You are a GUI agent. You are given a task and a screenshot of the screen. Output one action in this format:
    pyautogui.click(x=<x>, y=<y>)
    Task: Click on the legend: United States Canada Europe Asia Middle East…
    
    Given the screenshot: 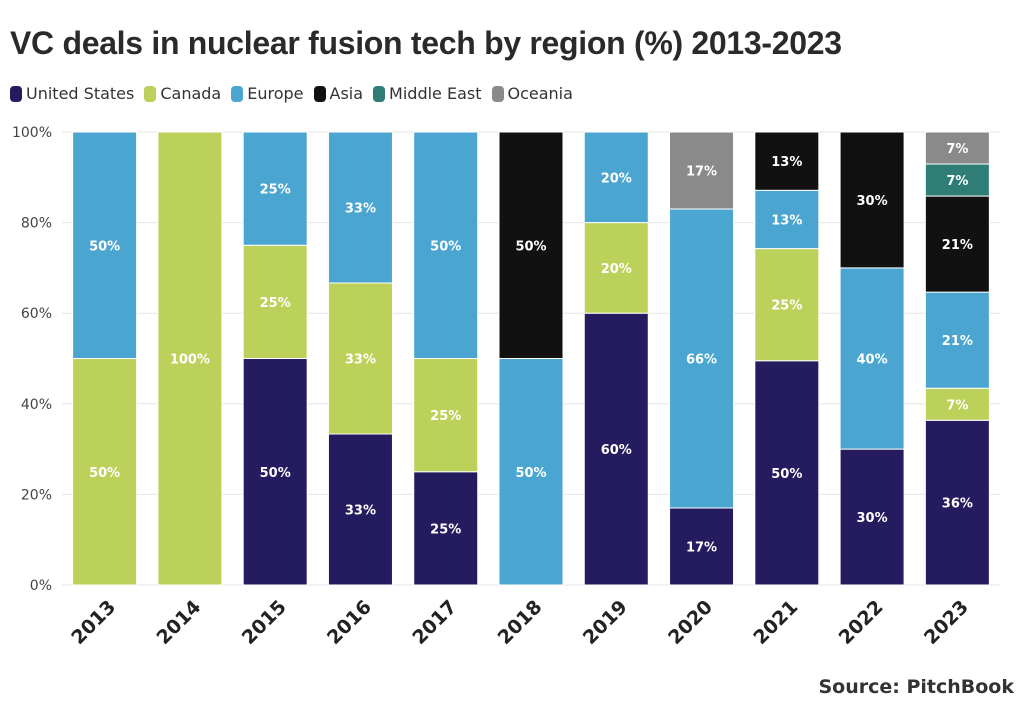 What is the action you would take?
    pyautogui.click(x=291, y=93)
    